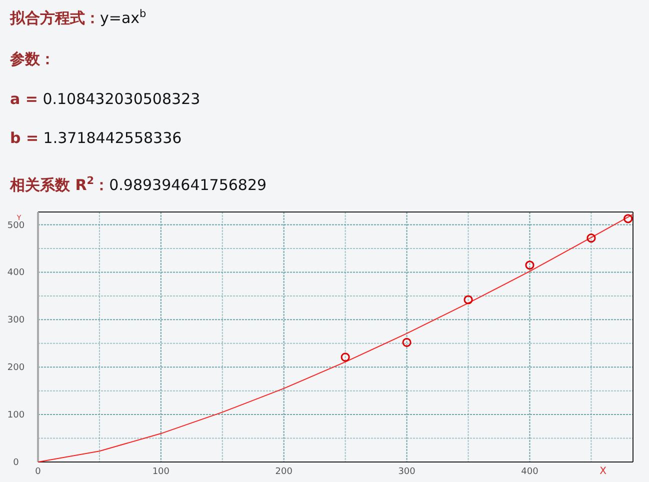  I want to click on annotation: 参数：, so click(32, 59).